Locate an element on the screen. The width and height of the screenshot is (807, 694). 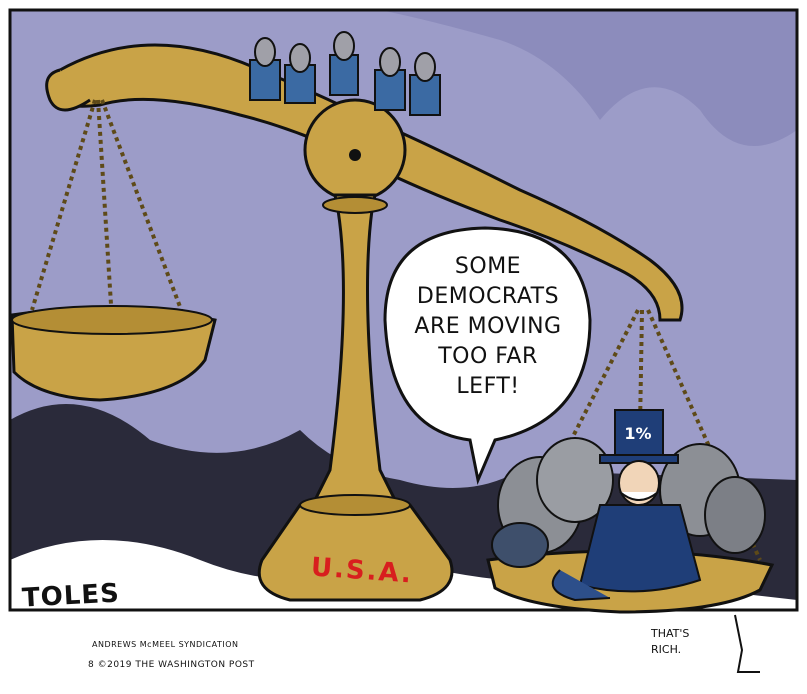
artist-signature: TOLES is located at coordinates (71, 596).